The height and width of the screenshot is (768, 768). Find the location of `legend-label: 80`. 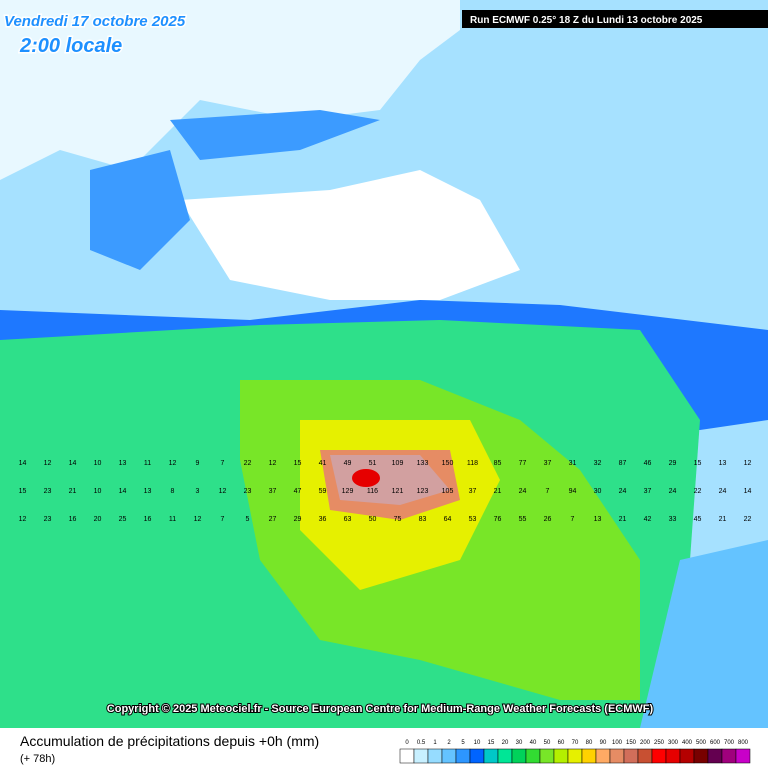

legend-label: 80 is located at coordinates (589, 743).